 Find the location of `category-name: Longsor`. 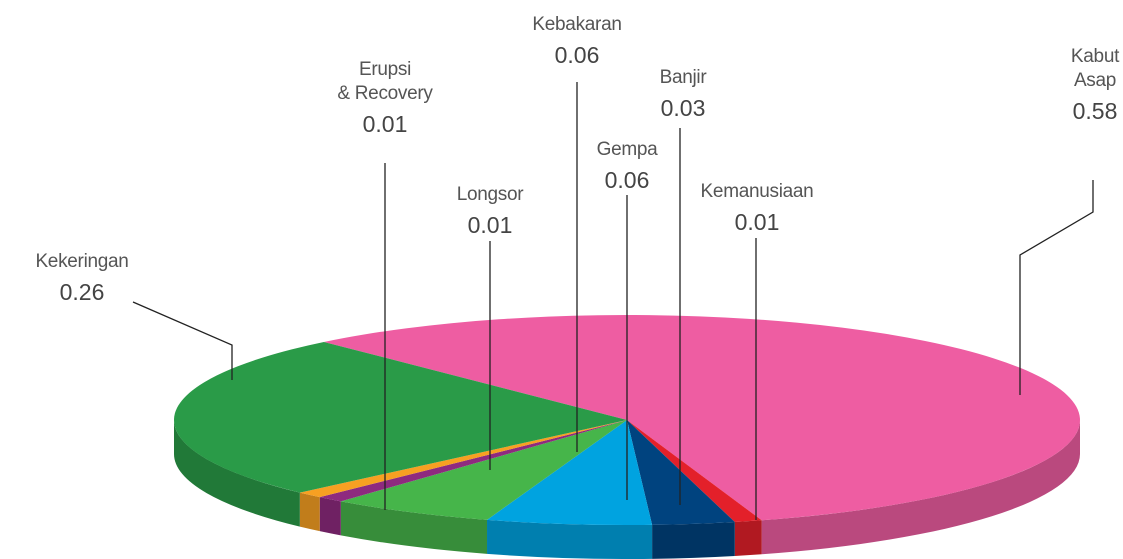

category-name: Longsor is located at coordinates (490, 194).